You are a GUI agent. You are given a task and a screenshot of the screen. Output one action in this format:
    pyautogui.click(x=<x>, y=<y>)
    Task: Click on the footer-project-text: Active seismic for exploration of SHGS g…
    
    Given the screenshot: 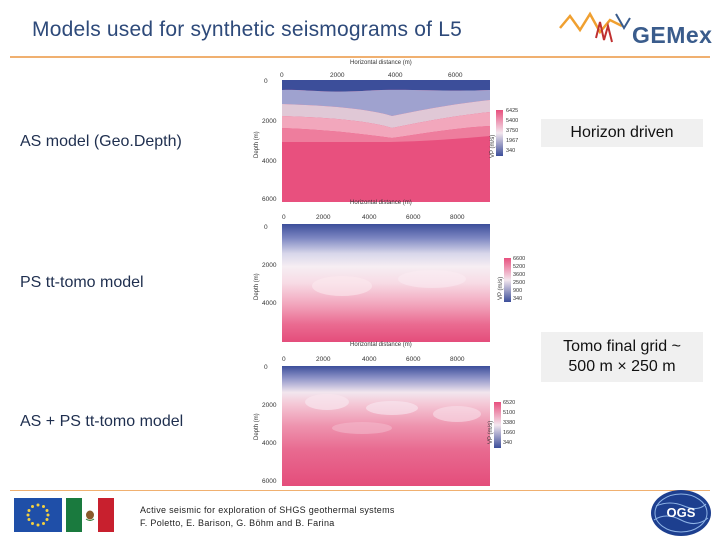 What is the action you would take?
    pyautogui.click(x=267, y=510)
    